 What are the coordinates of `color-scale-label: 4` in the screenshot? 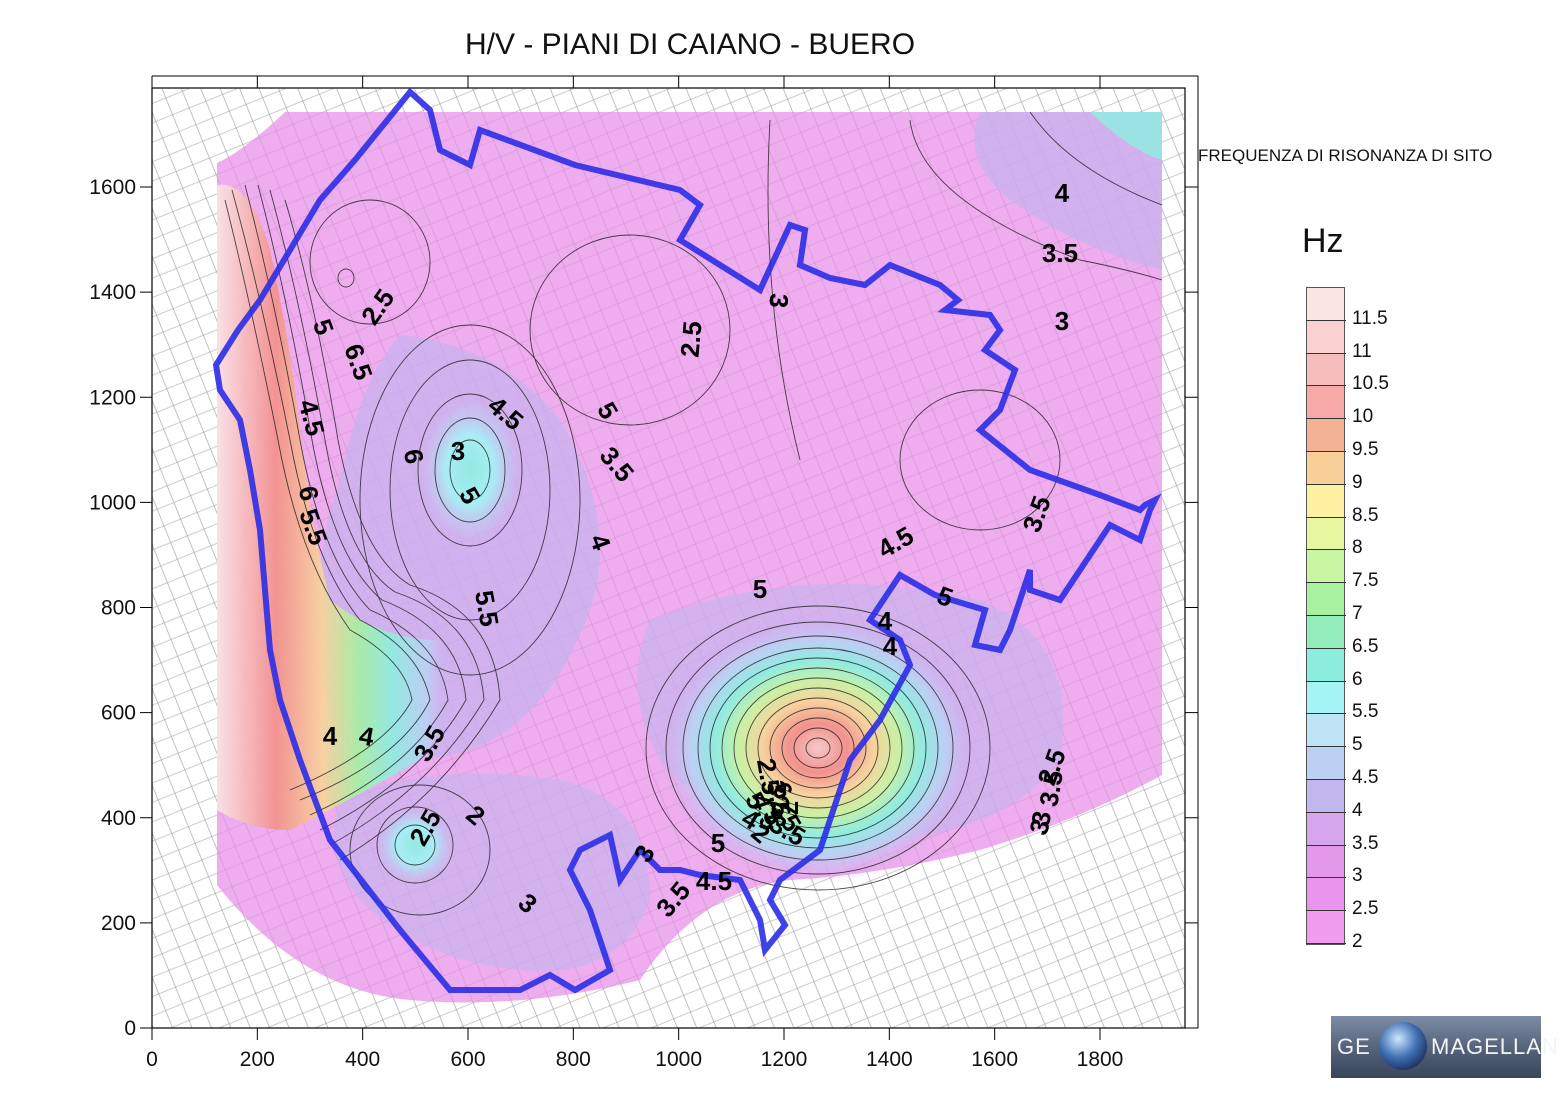 It's located at (1357, 810).